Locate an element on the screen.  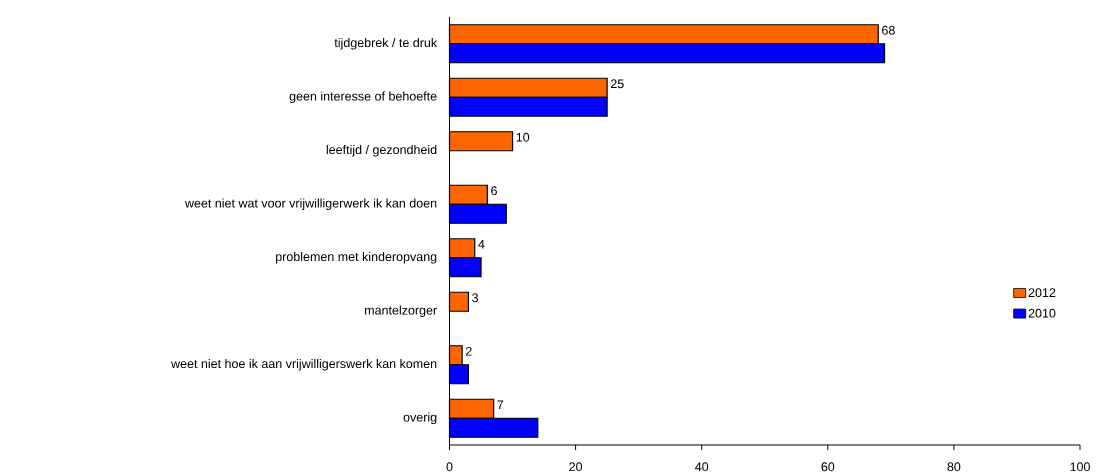
y-tick-label: weet niet hoe ik aan vrijwilligerswerk kan komen is located at coordinates (304, 364).